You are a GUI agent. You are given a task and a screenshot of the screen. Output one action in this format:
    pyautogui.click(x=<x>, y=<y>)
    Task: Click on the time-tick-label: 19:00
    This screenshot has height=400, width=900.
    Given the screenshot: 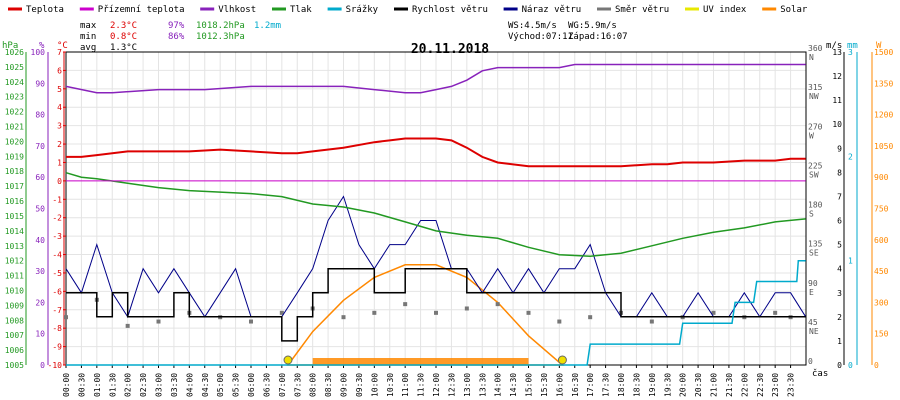 What is the action you would take?
    pyautogui.click(x=652, y=385)
    